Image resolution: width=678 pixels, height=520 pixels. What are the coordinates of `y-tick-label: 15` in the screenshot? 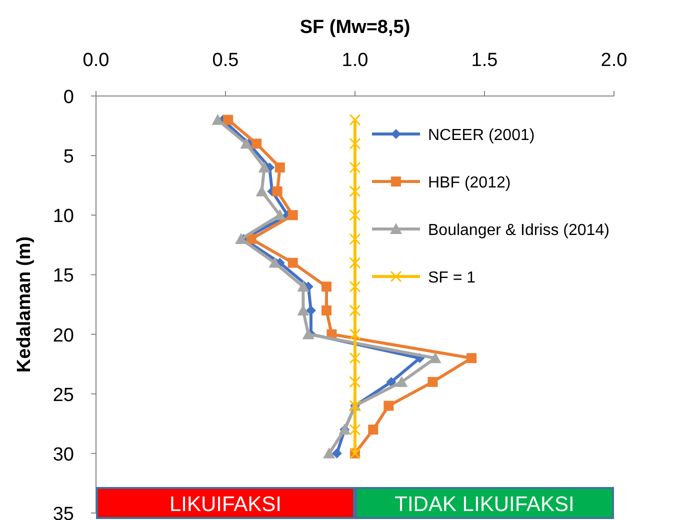 It's located at (63, 276).